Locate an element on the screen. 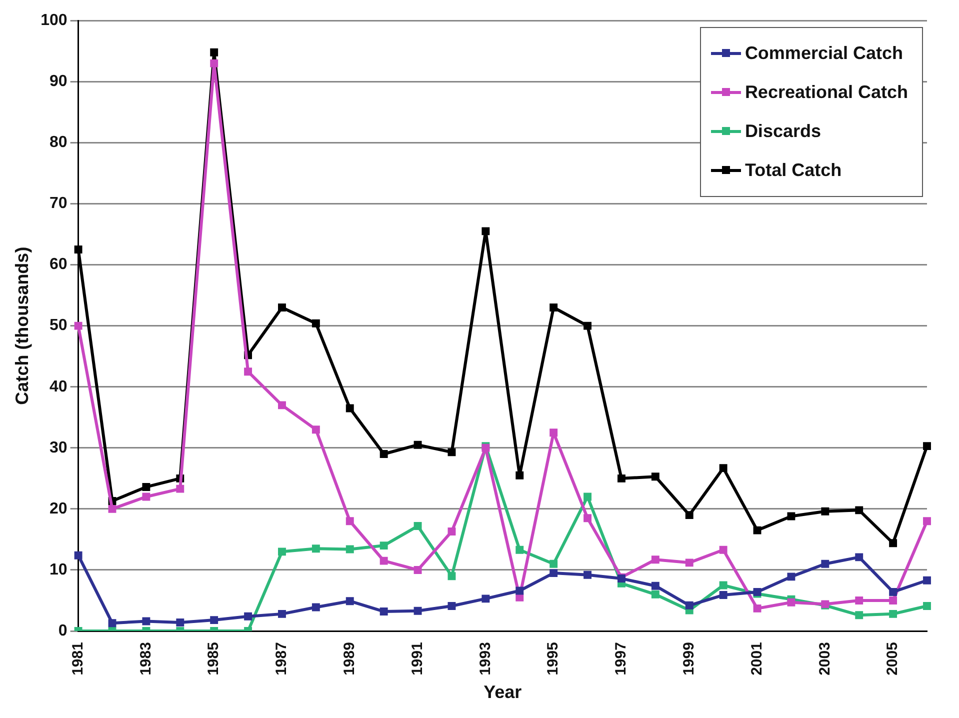  x-tick-label: 1995 is located at coordinates (553, 659).